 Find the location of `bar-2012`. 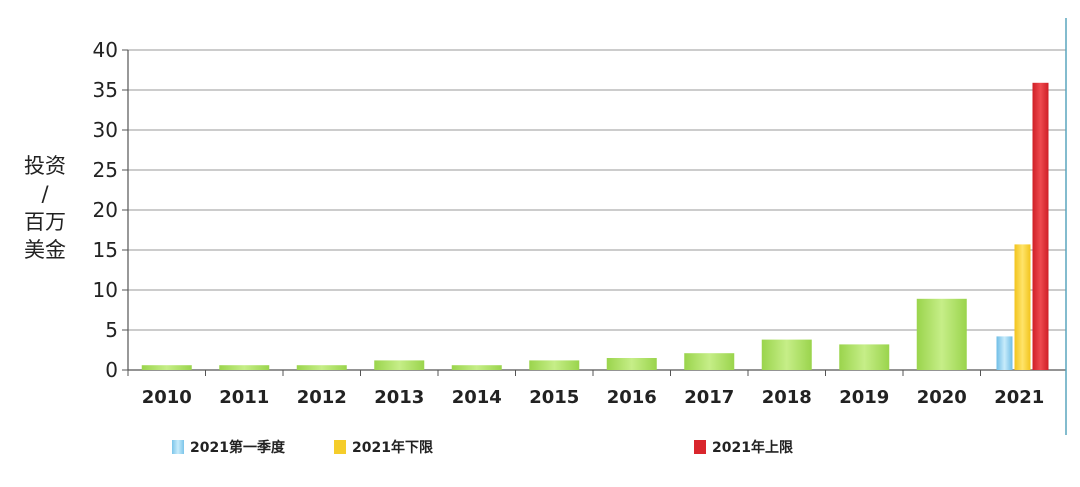

bar-2012 is located at coordinates (321, 367).